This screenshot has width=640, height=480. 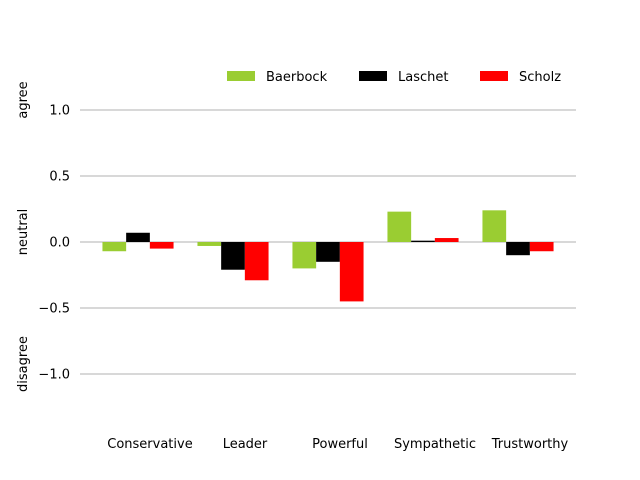 I want to click on y-tick-label: 0.0, so click(x=59, y=243).